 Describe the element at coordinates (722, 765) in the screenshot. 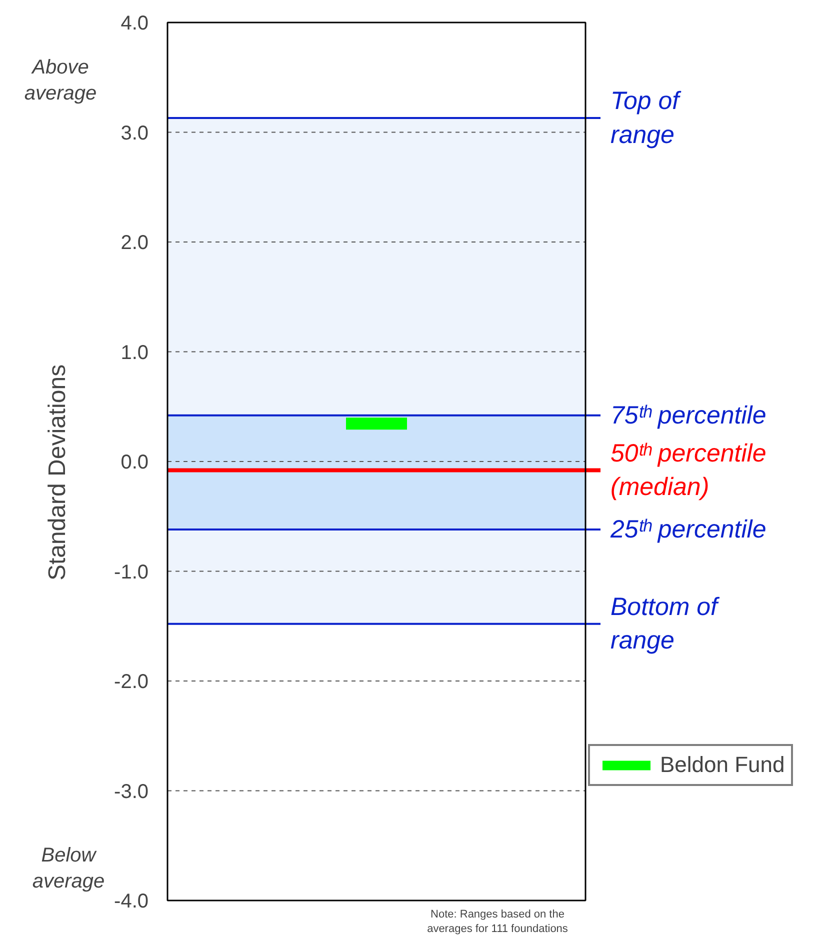

I see `legend-label: Beldon Fund` at that location.